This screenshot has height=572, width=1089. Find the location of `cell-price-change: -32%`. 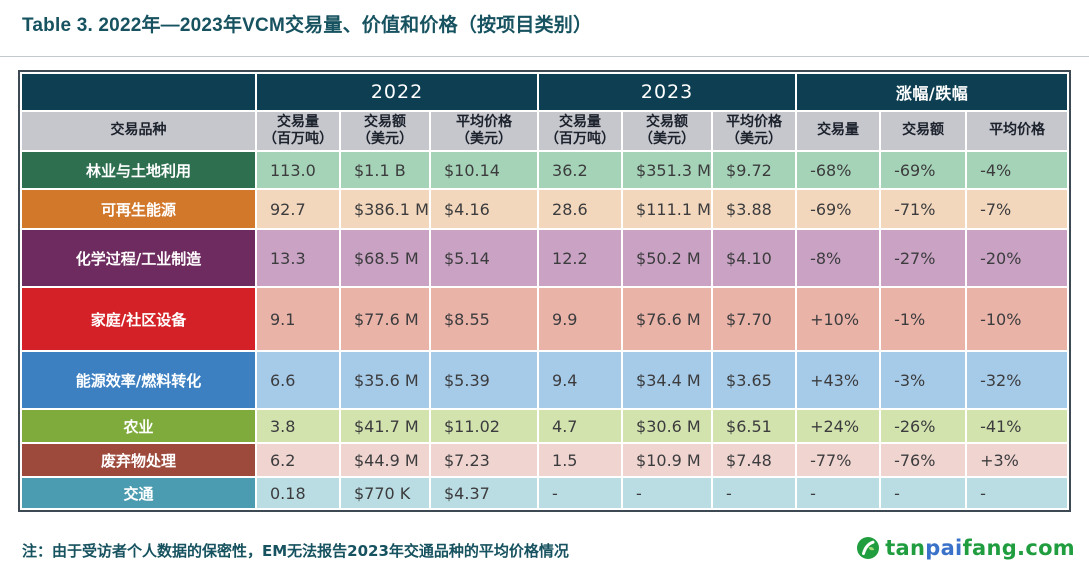

cell-price-change: -32% is located at coordinates (1017, 380).